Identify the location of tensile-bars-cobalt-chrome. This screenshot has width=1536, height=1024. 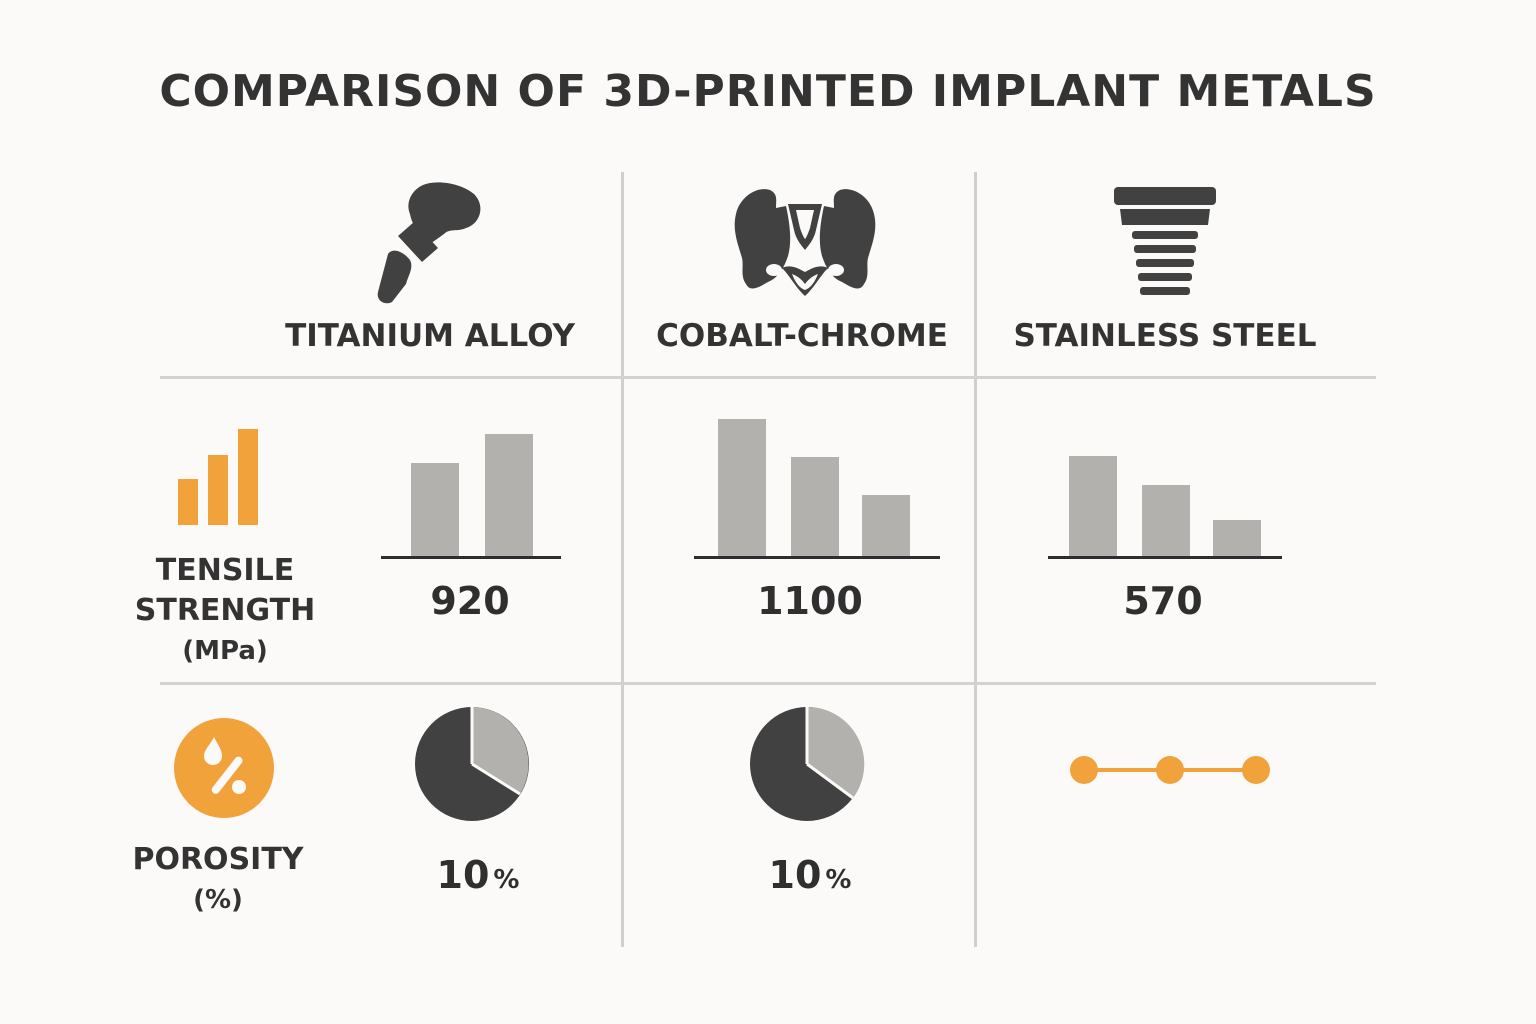
(817, 489).